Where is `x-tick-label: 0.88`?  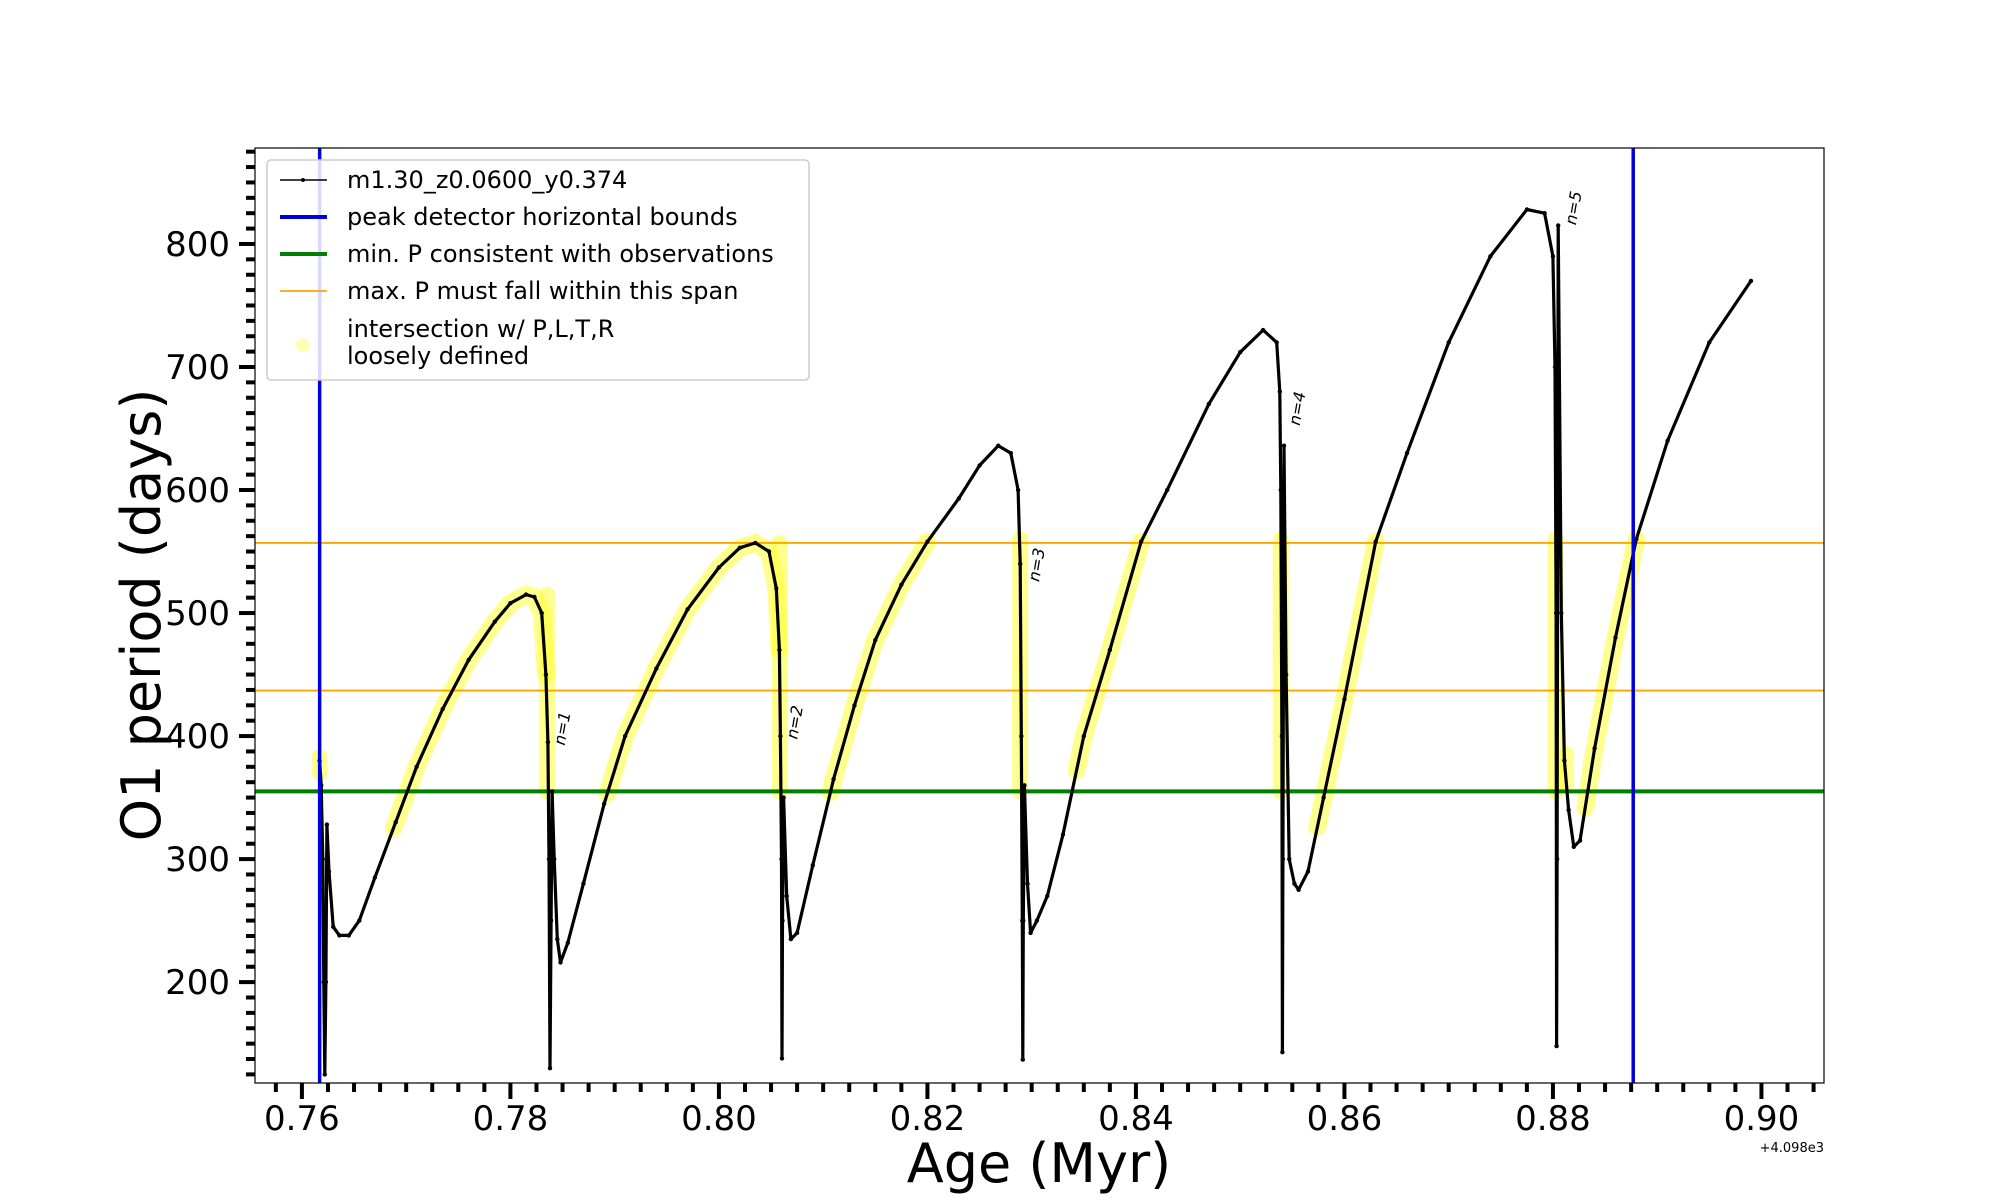 x-tick-label: 0.88 is located at coordinates (1553, 1119).